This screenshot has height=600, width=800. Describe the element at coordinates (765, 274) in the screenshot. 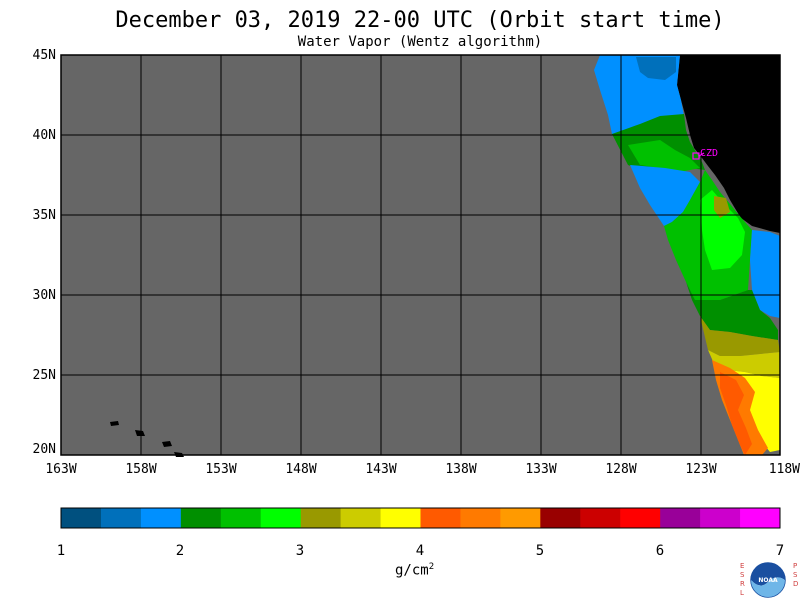

I see `swath-blue-east` at that location.